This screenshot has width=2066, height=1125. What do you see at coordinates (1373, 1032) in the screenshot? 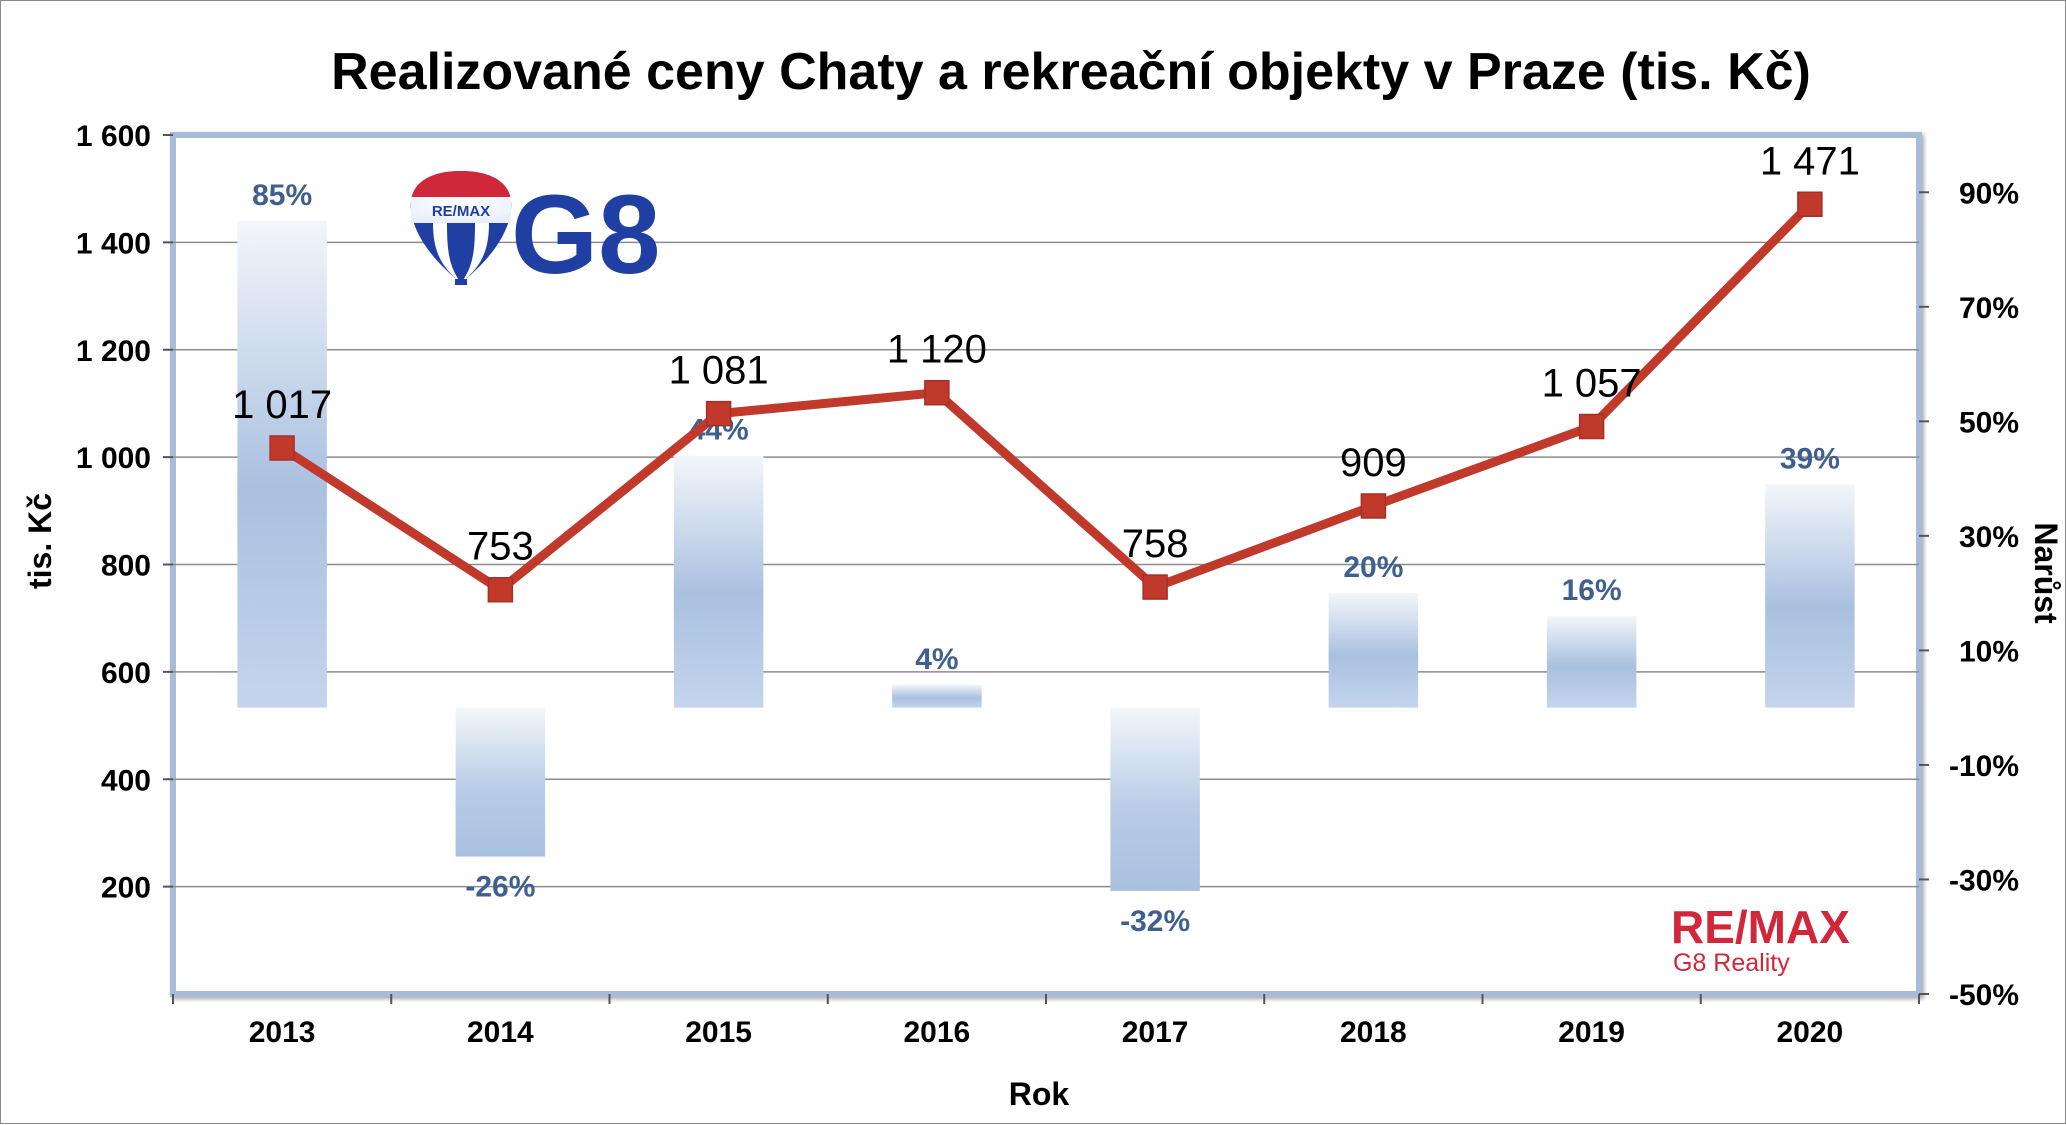
I see `x-tick-label: 2018` at bounding box center [1373, 1032].